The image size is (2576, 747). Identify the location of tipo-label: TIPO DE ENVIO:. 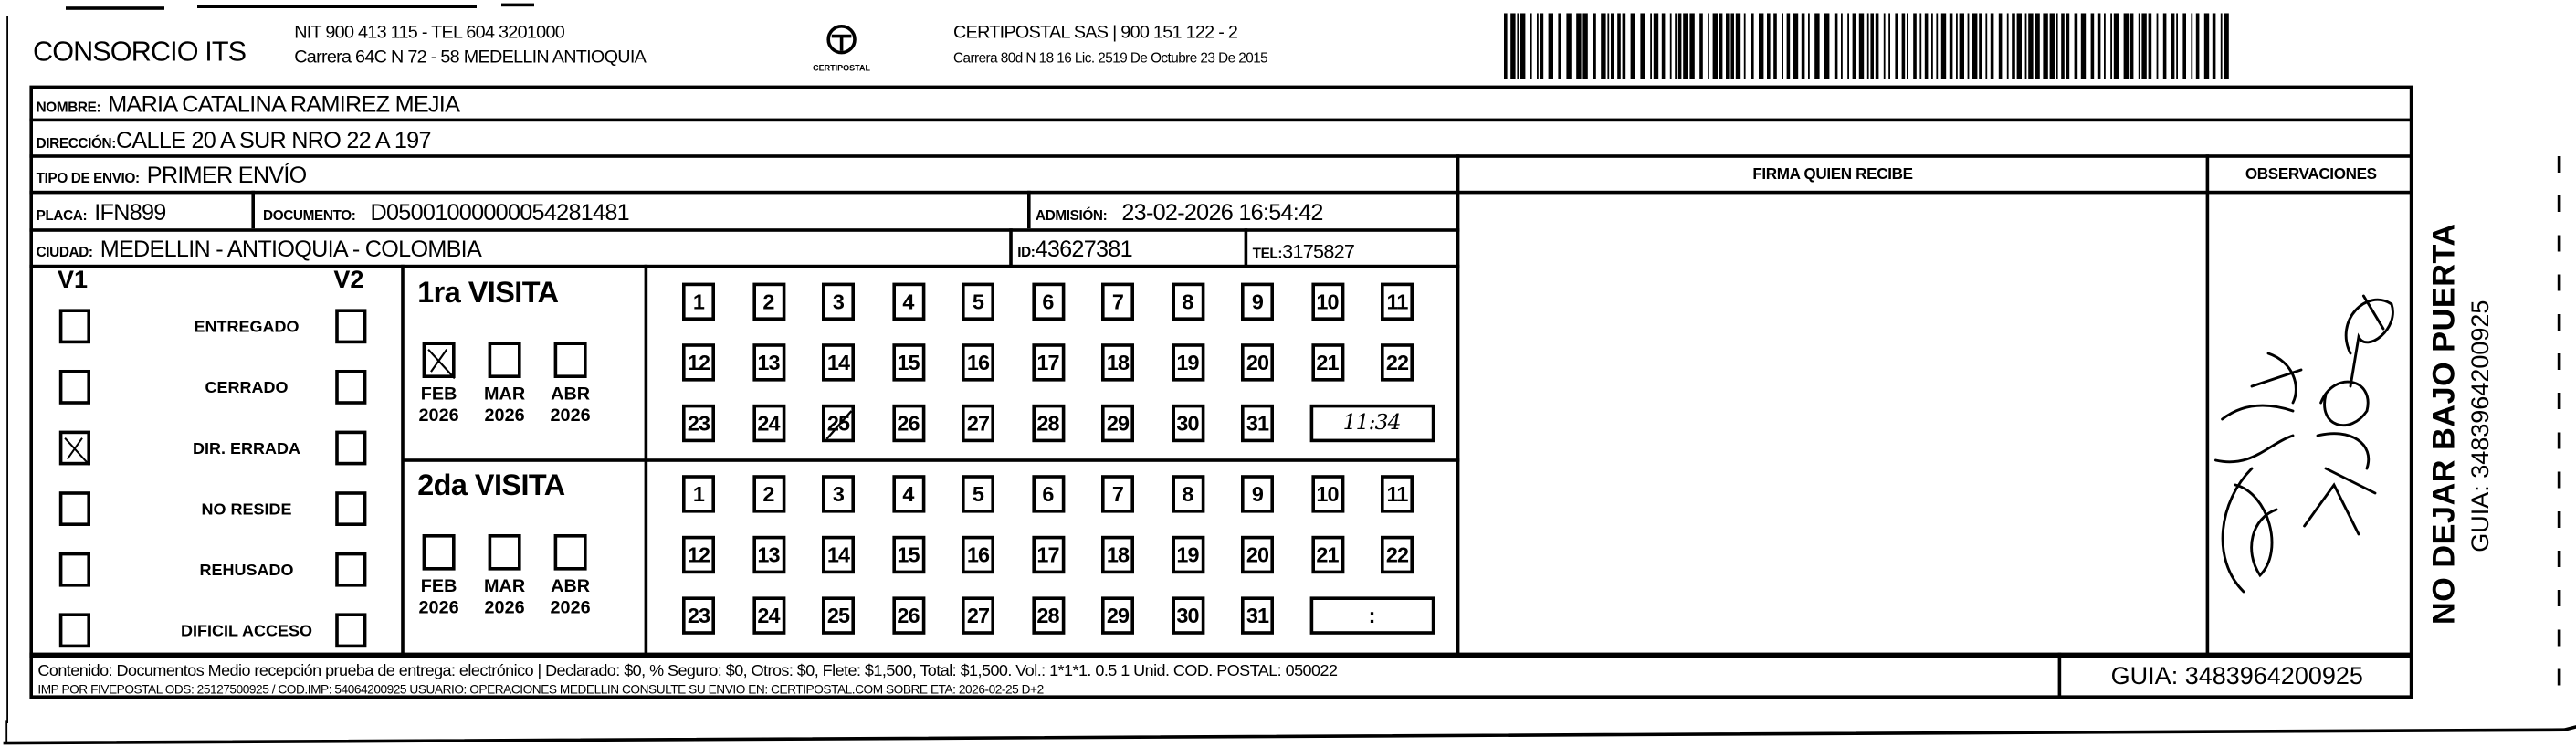
(88, 177).